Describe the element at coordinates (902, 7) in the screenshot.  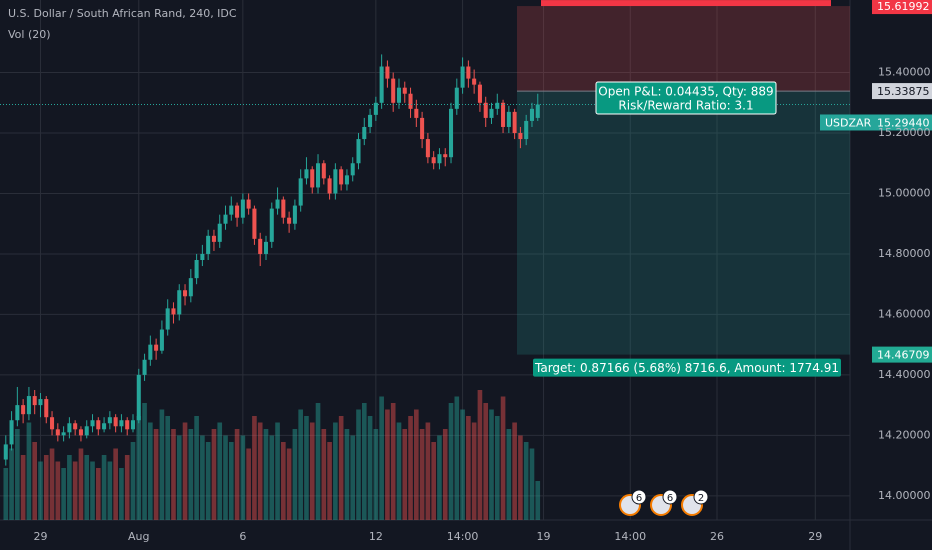
I see `stop-price-tag-bg` at that location.